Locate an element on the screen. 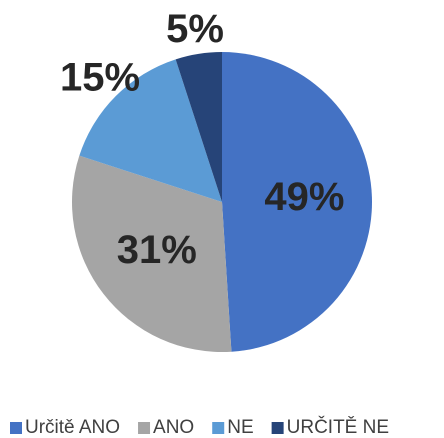 The image size is (444, 438). data-label: 49% is located at coordinates (304, 197).